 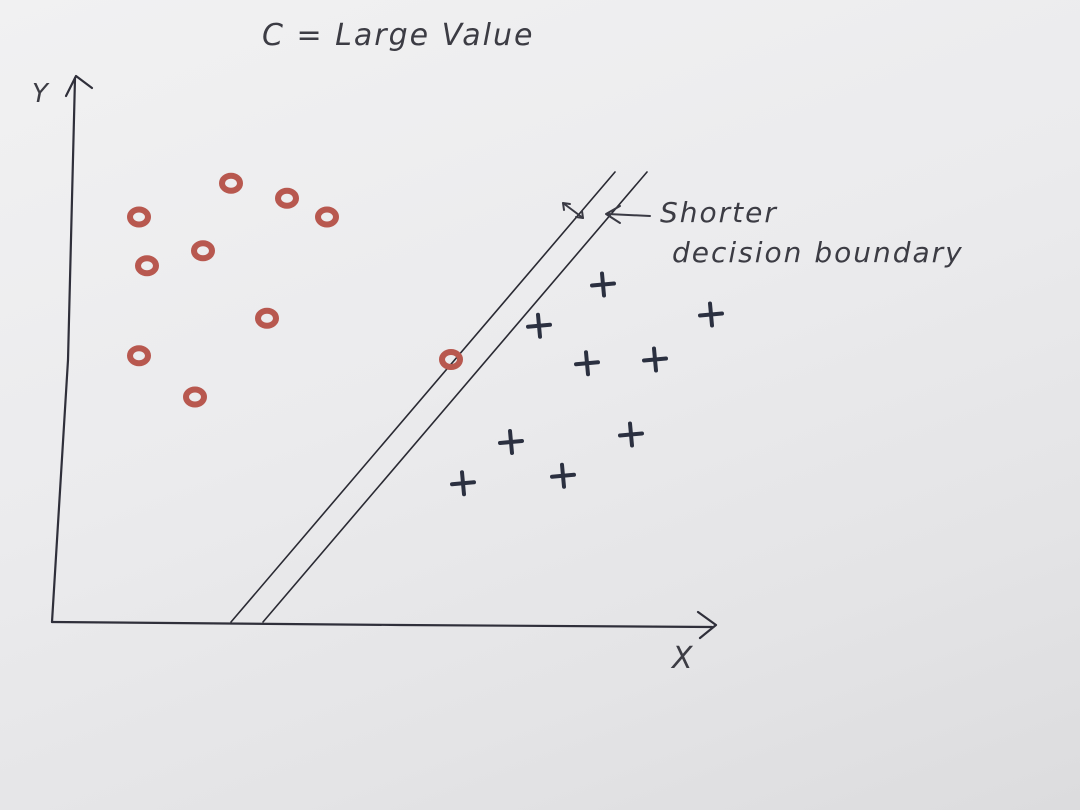 What do you see at coordinates (573, 210) in the screenshot?
I see `margin-arrow` at bounding box center [573, 210].